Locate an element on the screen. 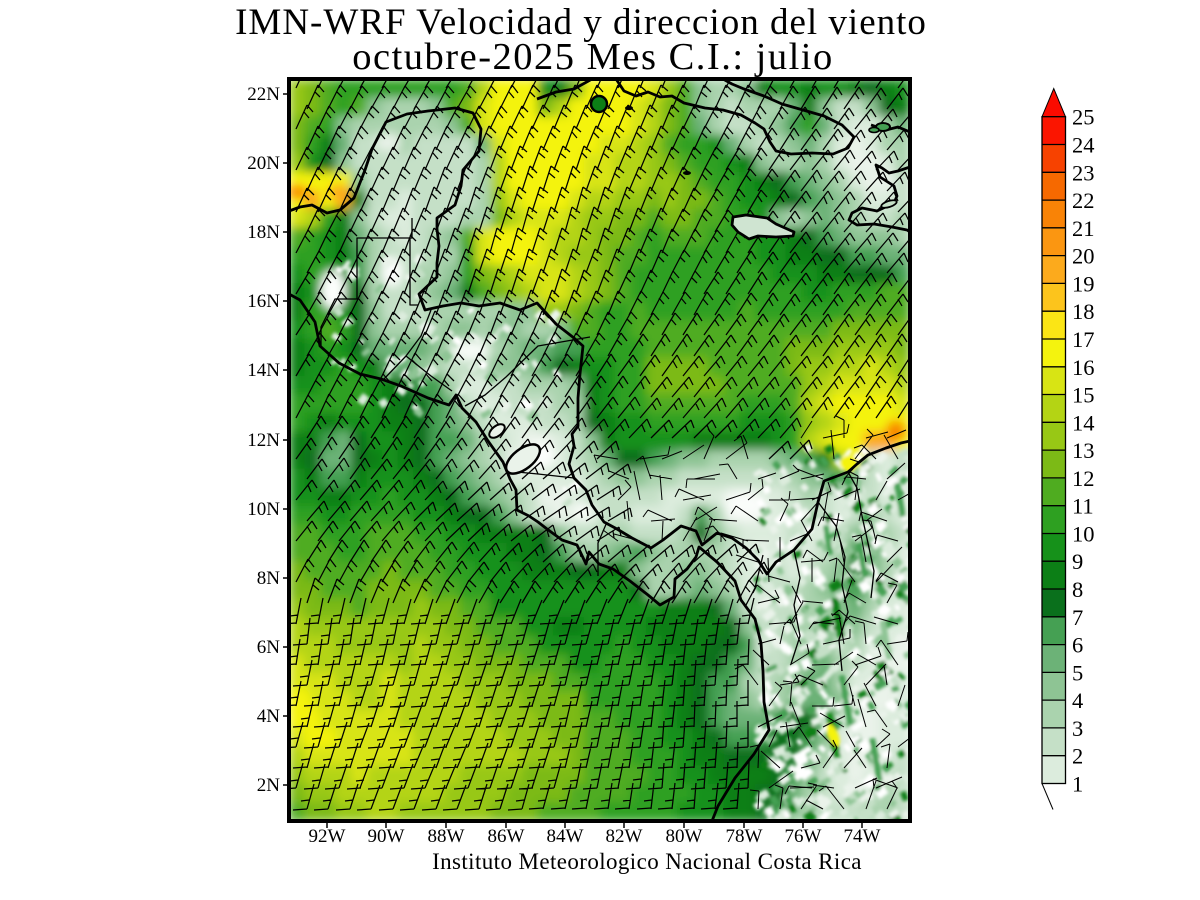  svg-text: 80W is located at coordinates (684, 836).